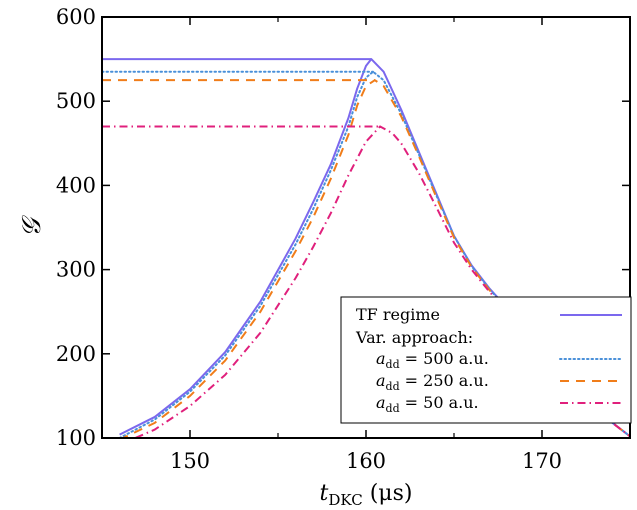 Image resolution: width=637 pixels, height=510 pixels. I want to click on x-axis-label: tDKC (μs), so click(366, 495).